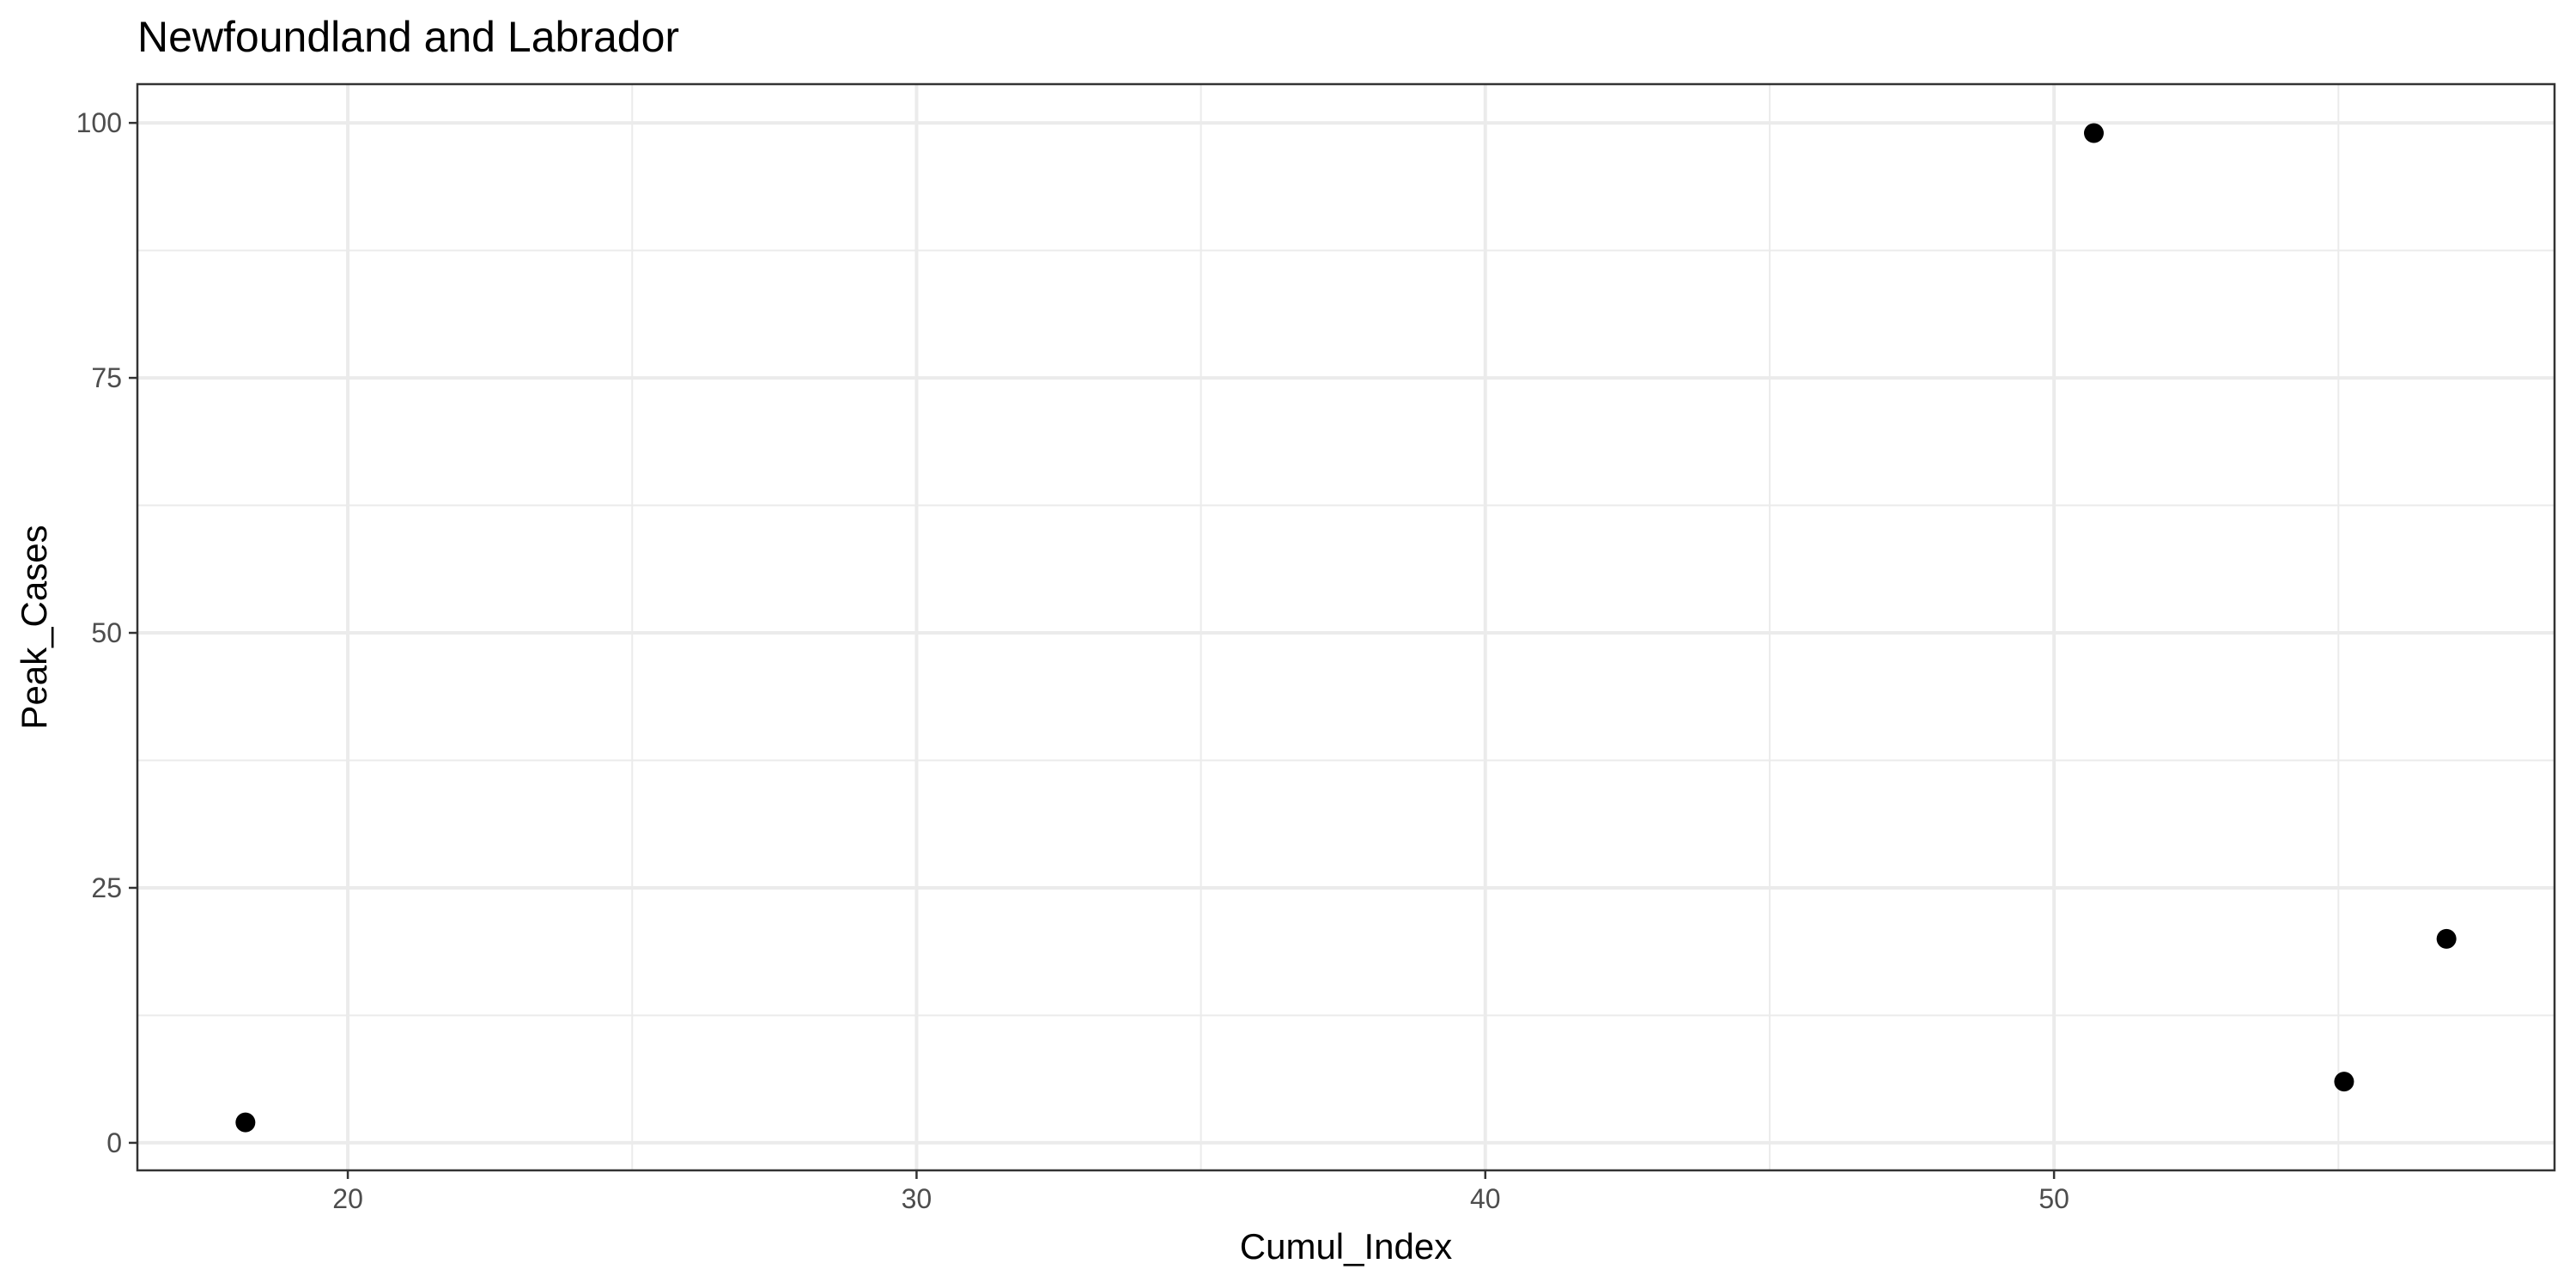  What do you see at coordinates (1485, 1199) in the screenshot?
I see `x-tick-label-2: 40` at bounding box center [1485, 1199].